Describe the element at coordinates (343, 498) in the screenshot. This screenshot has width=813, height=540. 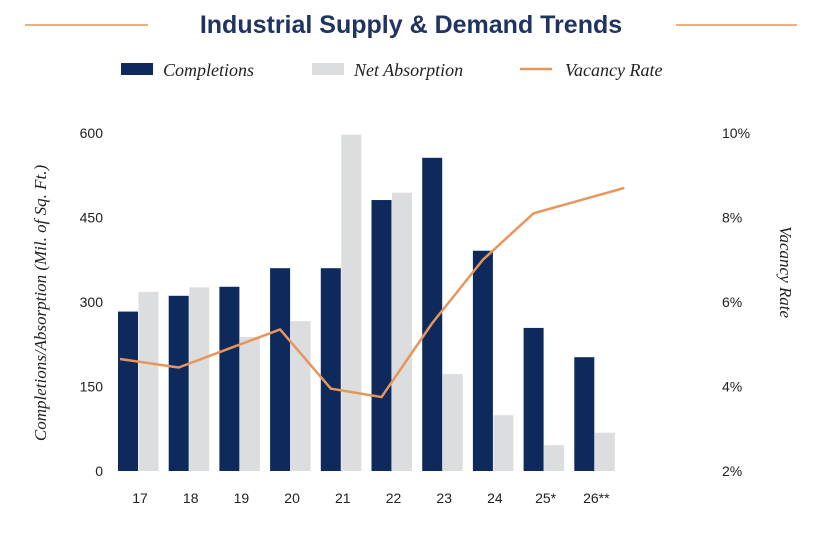
I see `x-tick-label: 21` at that location.